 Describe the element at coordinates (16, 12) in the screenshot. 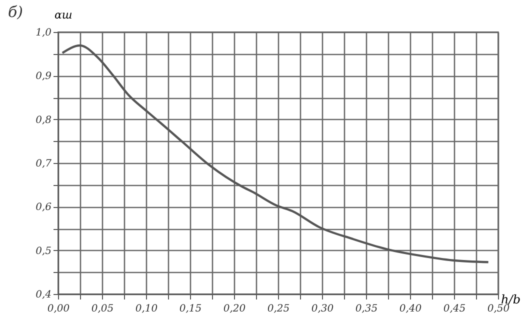

I see `text: б)` at that location.